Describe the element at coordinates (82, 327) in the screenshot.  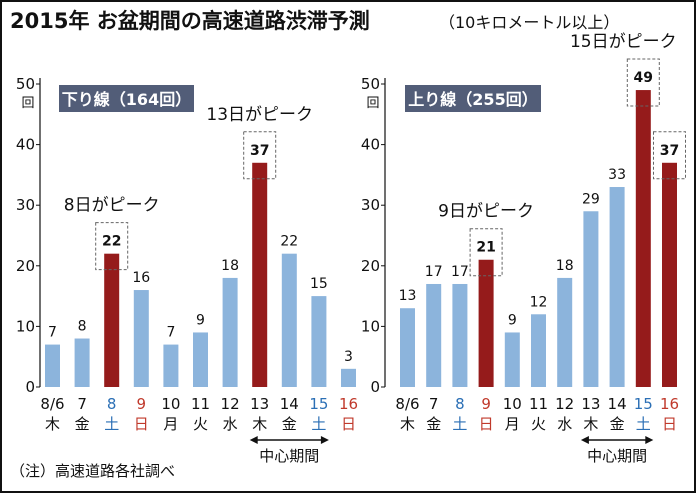
I see `data-label: 8` at that location.